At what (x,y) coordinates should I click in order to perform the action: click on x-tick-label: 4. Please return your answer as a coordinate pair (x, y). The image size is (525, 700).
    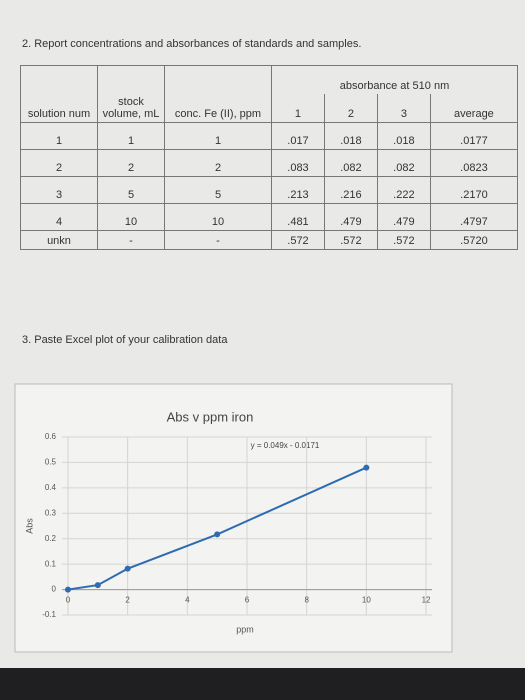
    Looking at the image, I should click on (187, 600).